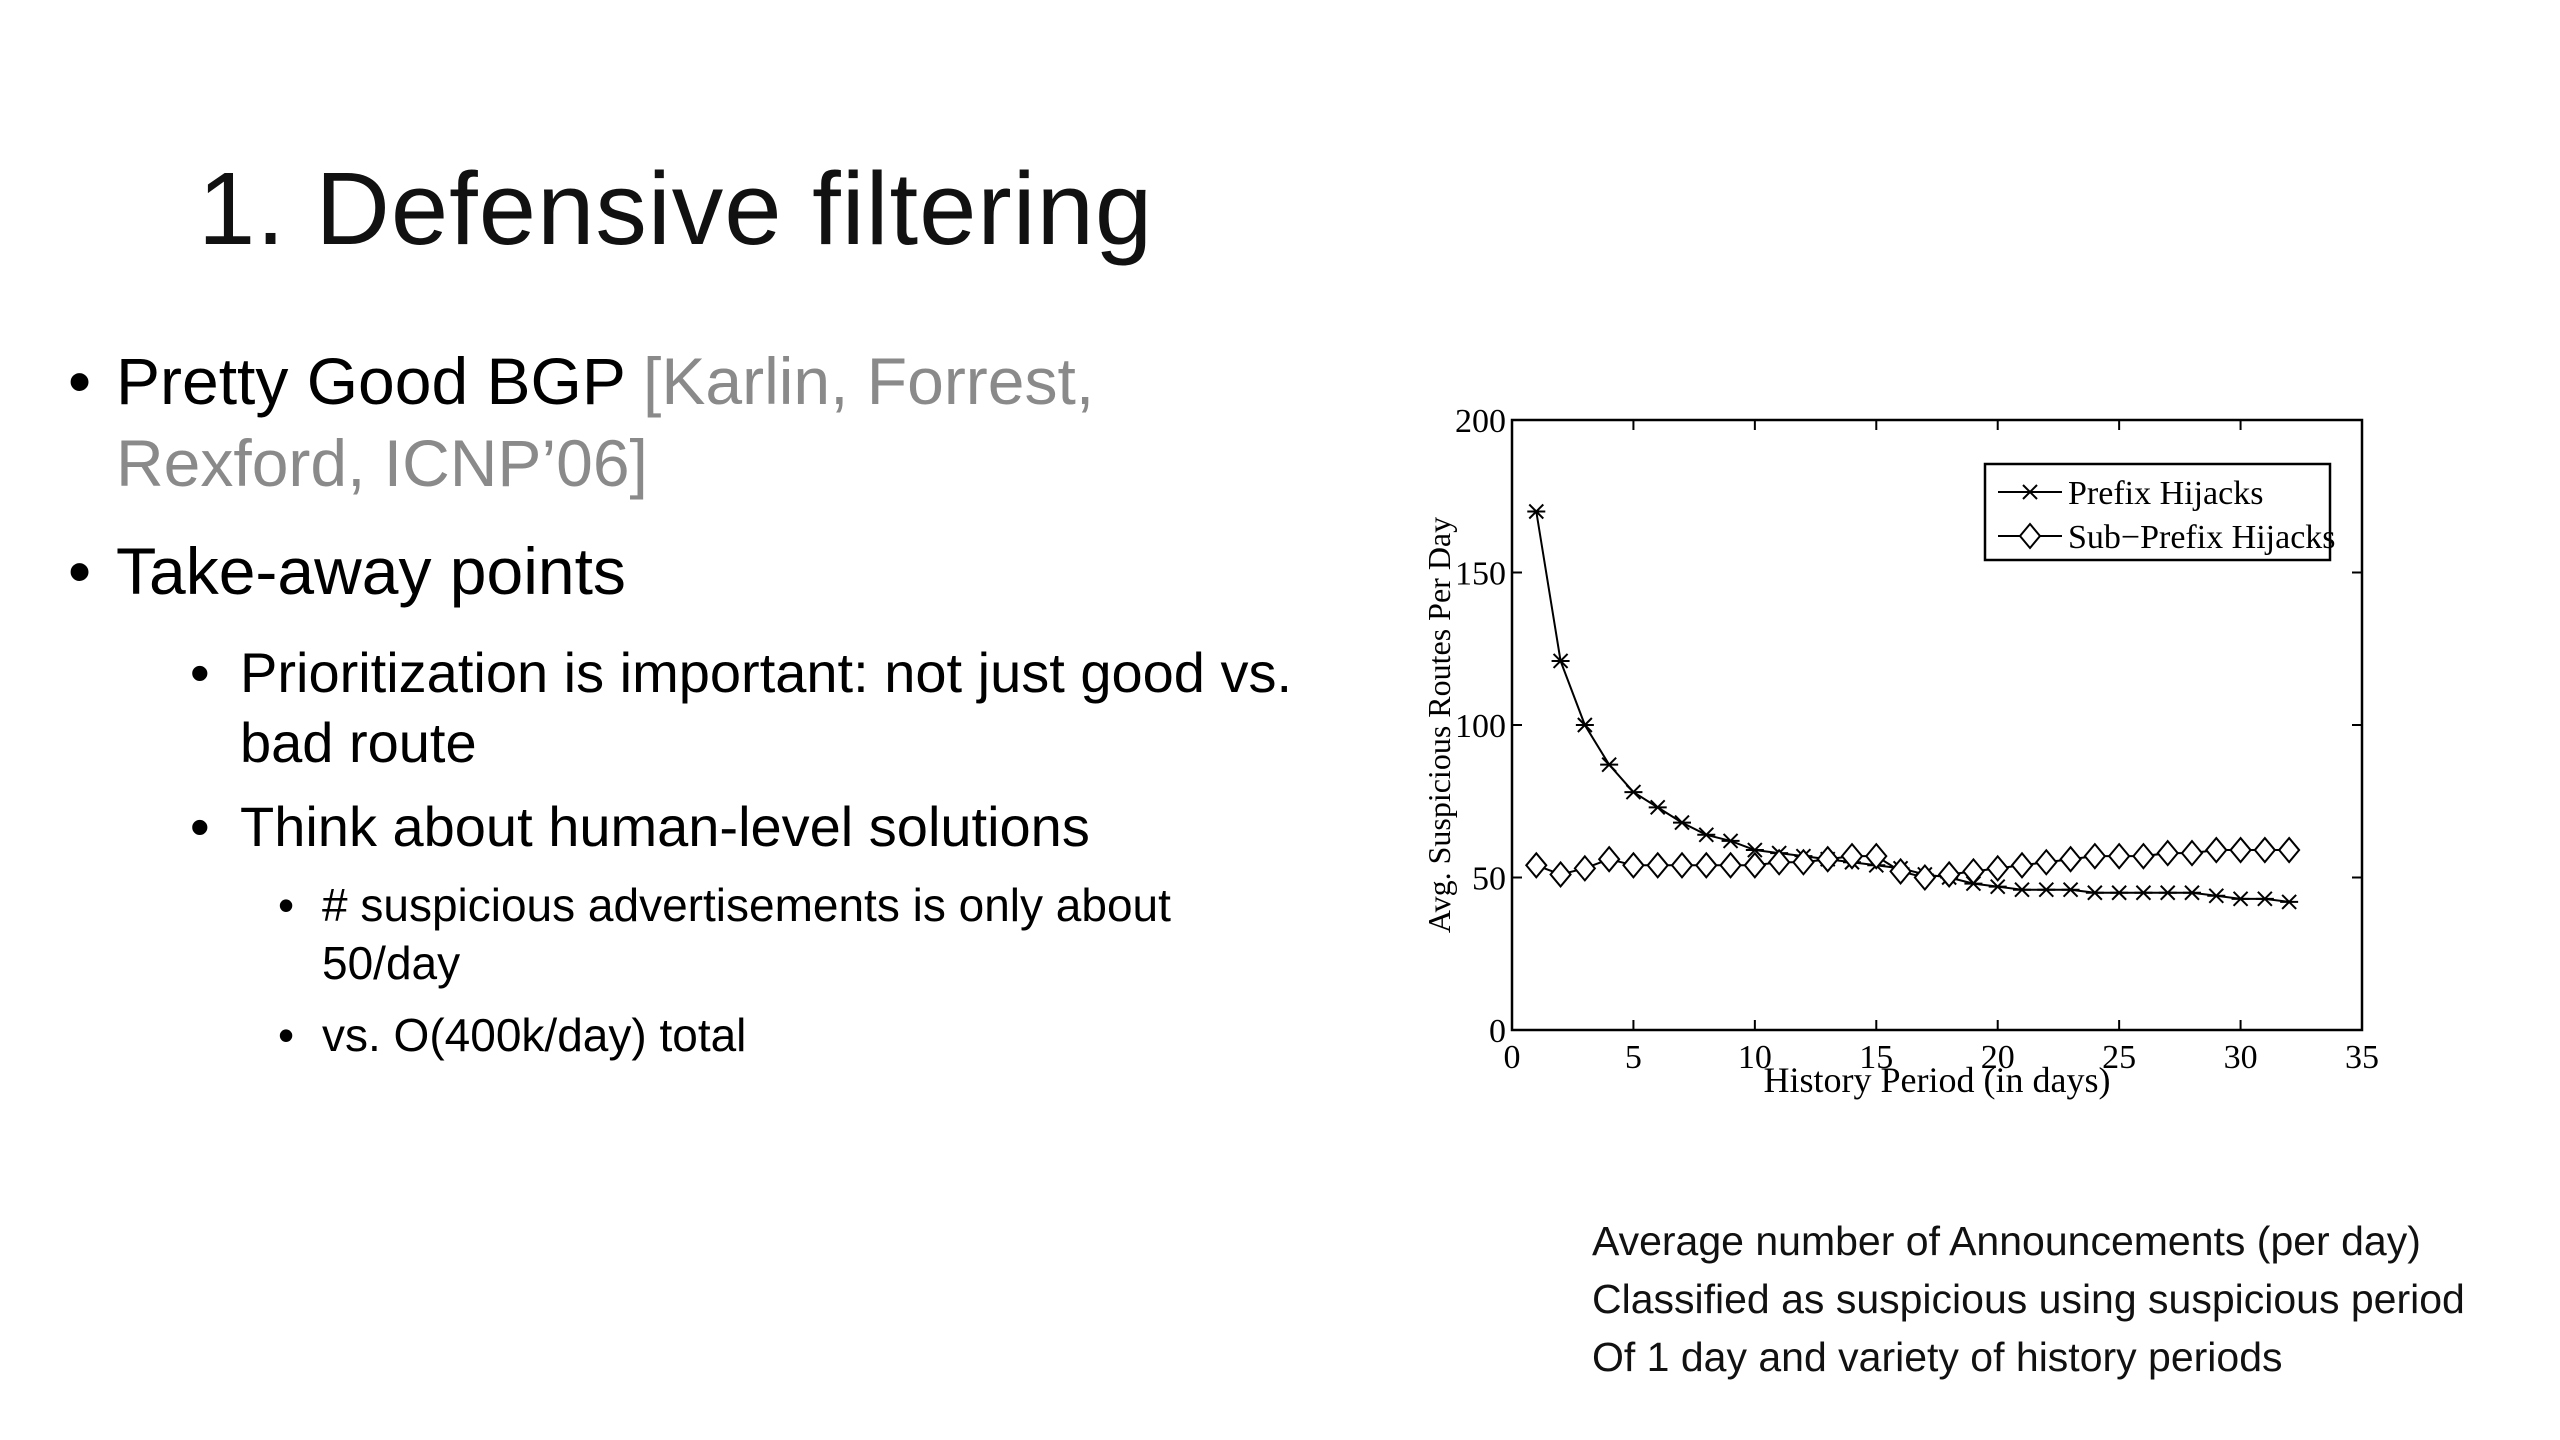 This screenshot has width=2560, height=1440. I want to click on y-tick-label-0: 0, so click(1497, 1031).